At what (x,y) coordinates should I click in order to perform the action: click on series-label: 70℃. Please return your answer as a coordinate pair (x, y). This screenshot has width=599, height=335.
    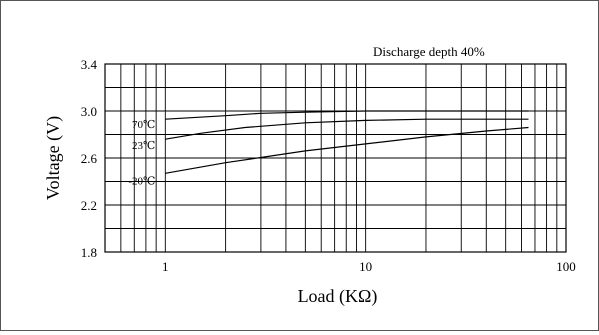
    Looking at the image, I should click on (143, 125).